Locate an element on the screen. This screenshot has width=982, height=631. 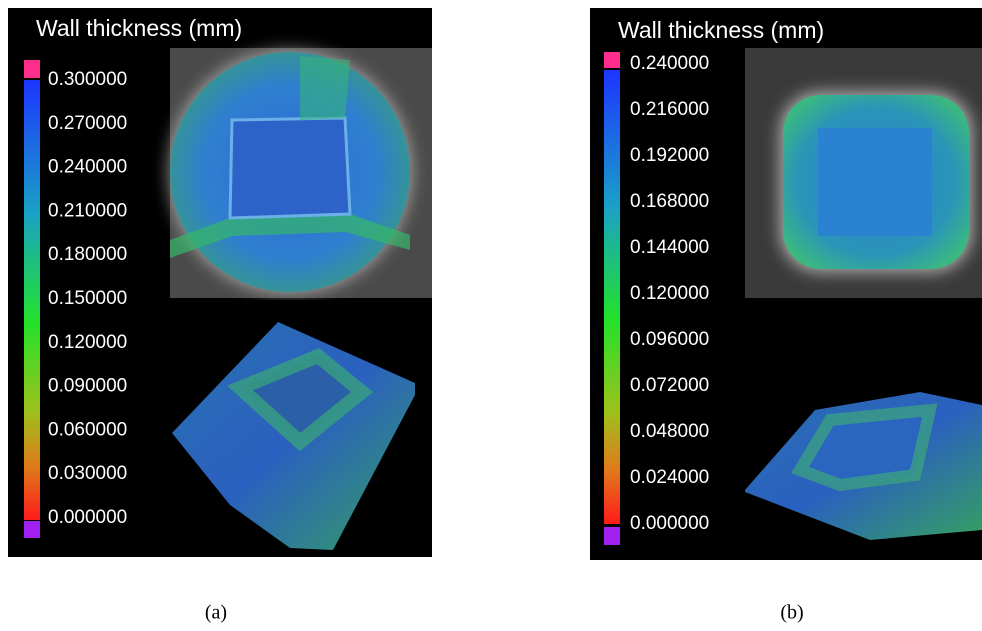
colorbar-tick-label: 0.060000 is located at coordinates (87, 429).